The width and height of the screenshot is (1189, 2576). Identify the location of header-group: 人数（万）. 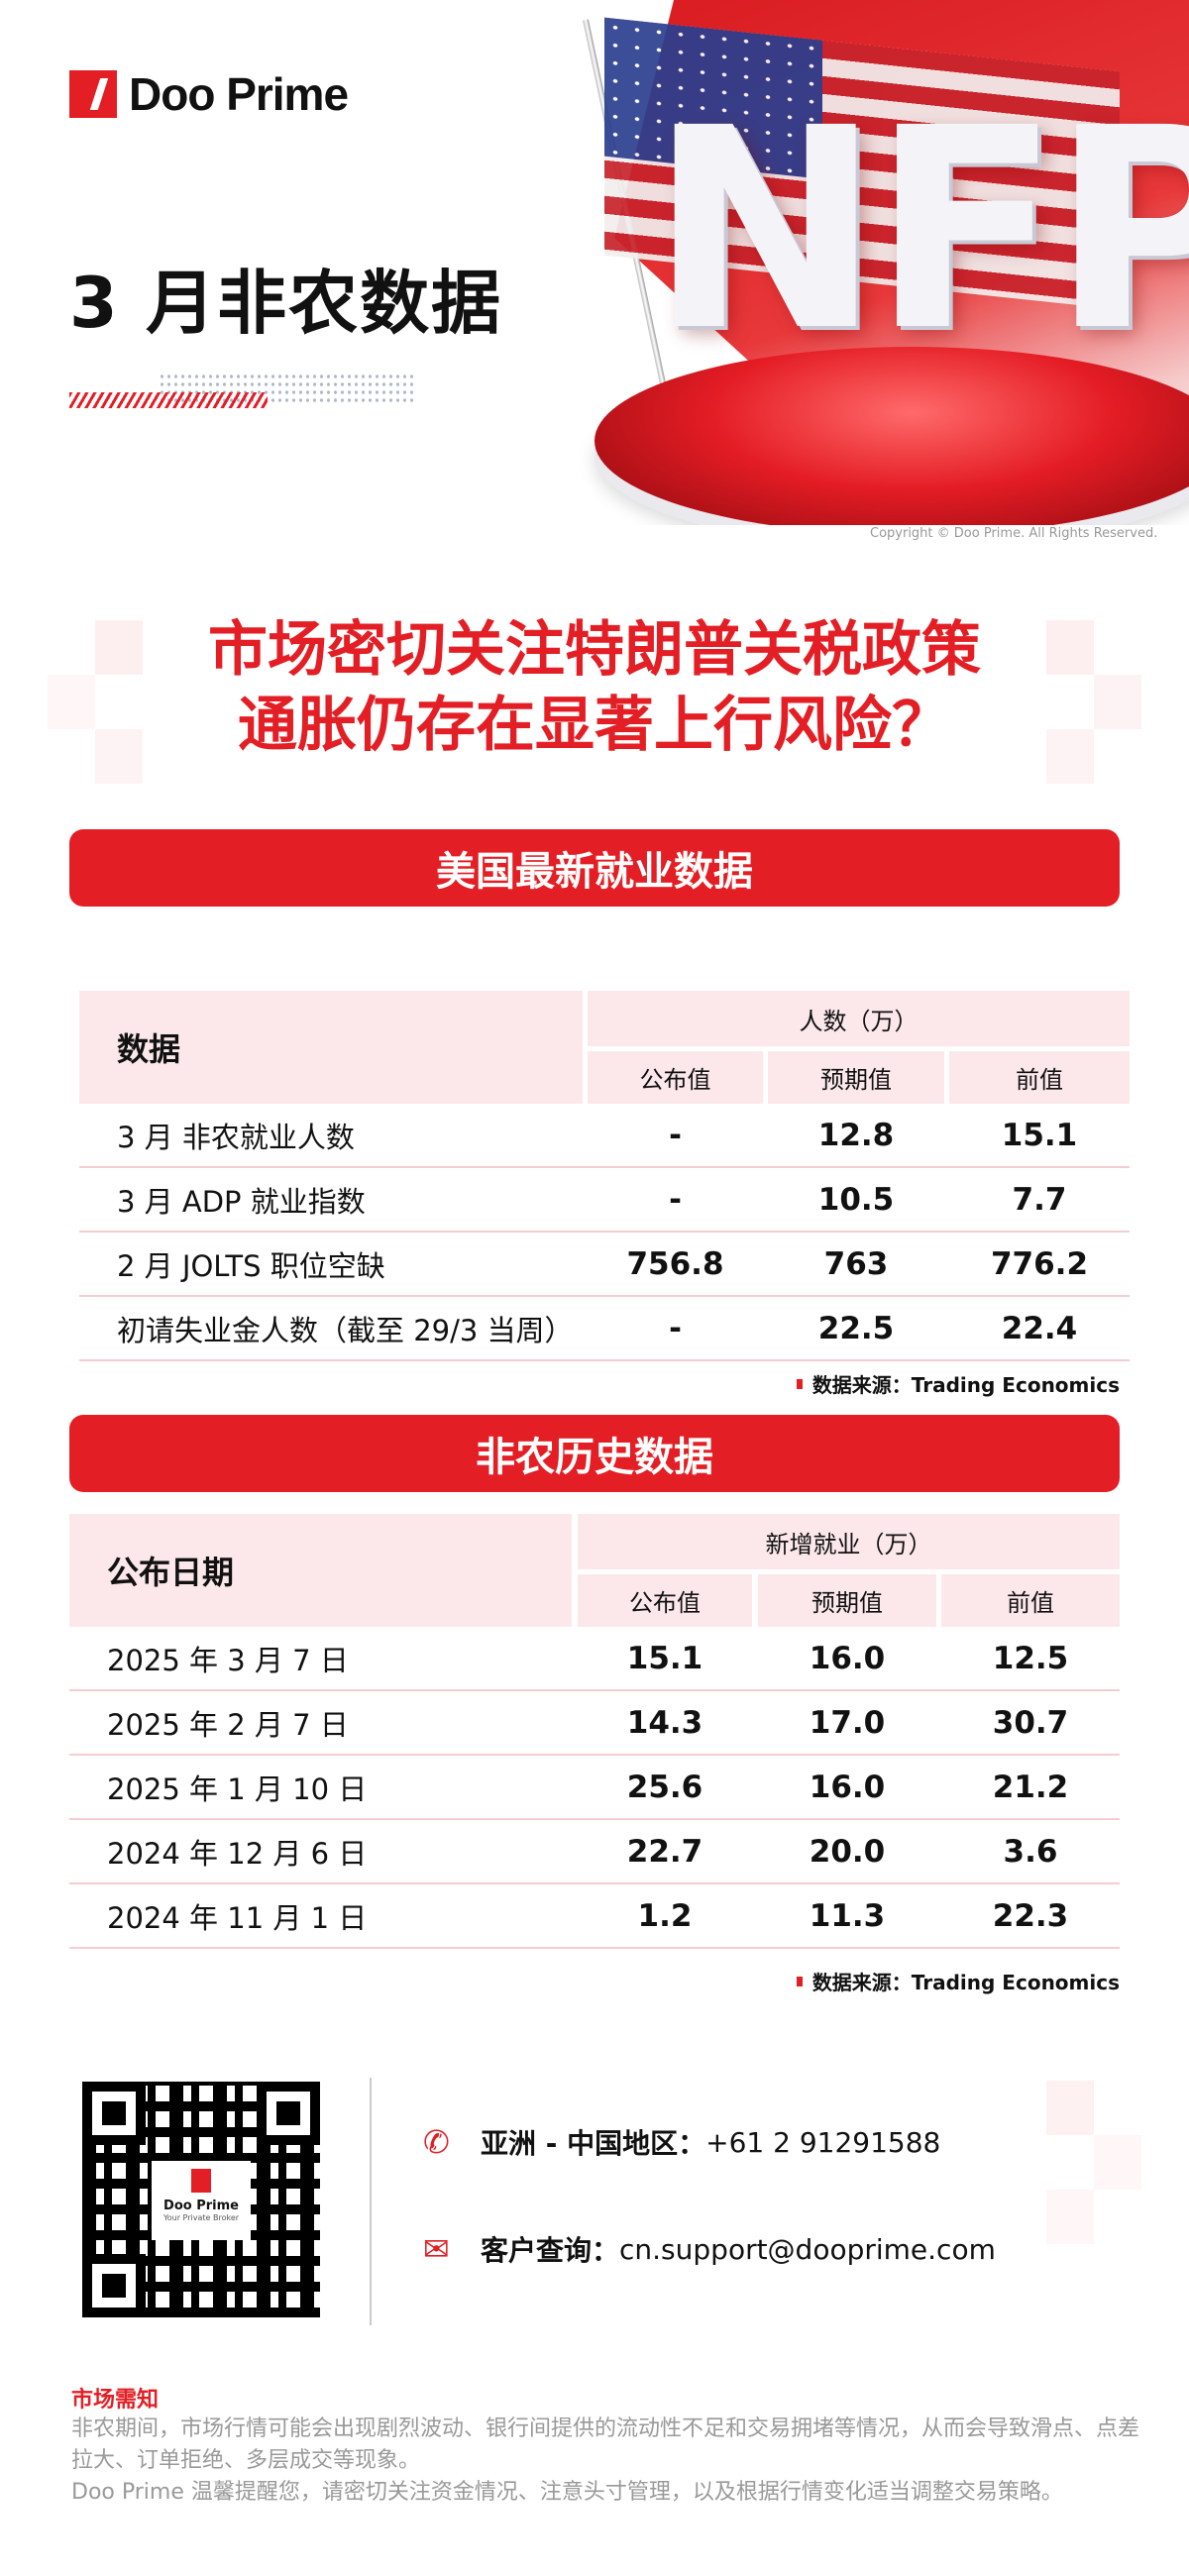
(859, 1019).